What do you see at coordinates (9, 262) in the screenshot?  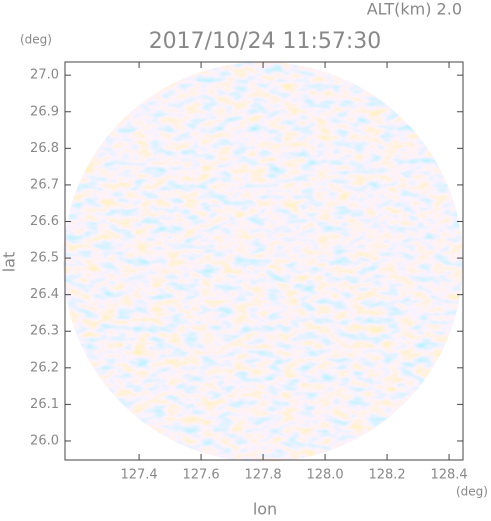 I see `y-axis-label: lat` at bounding box center [9, 262].